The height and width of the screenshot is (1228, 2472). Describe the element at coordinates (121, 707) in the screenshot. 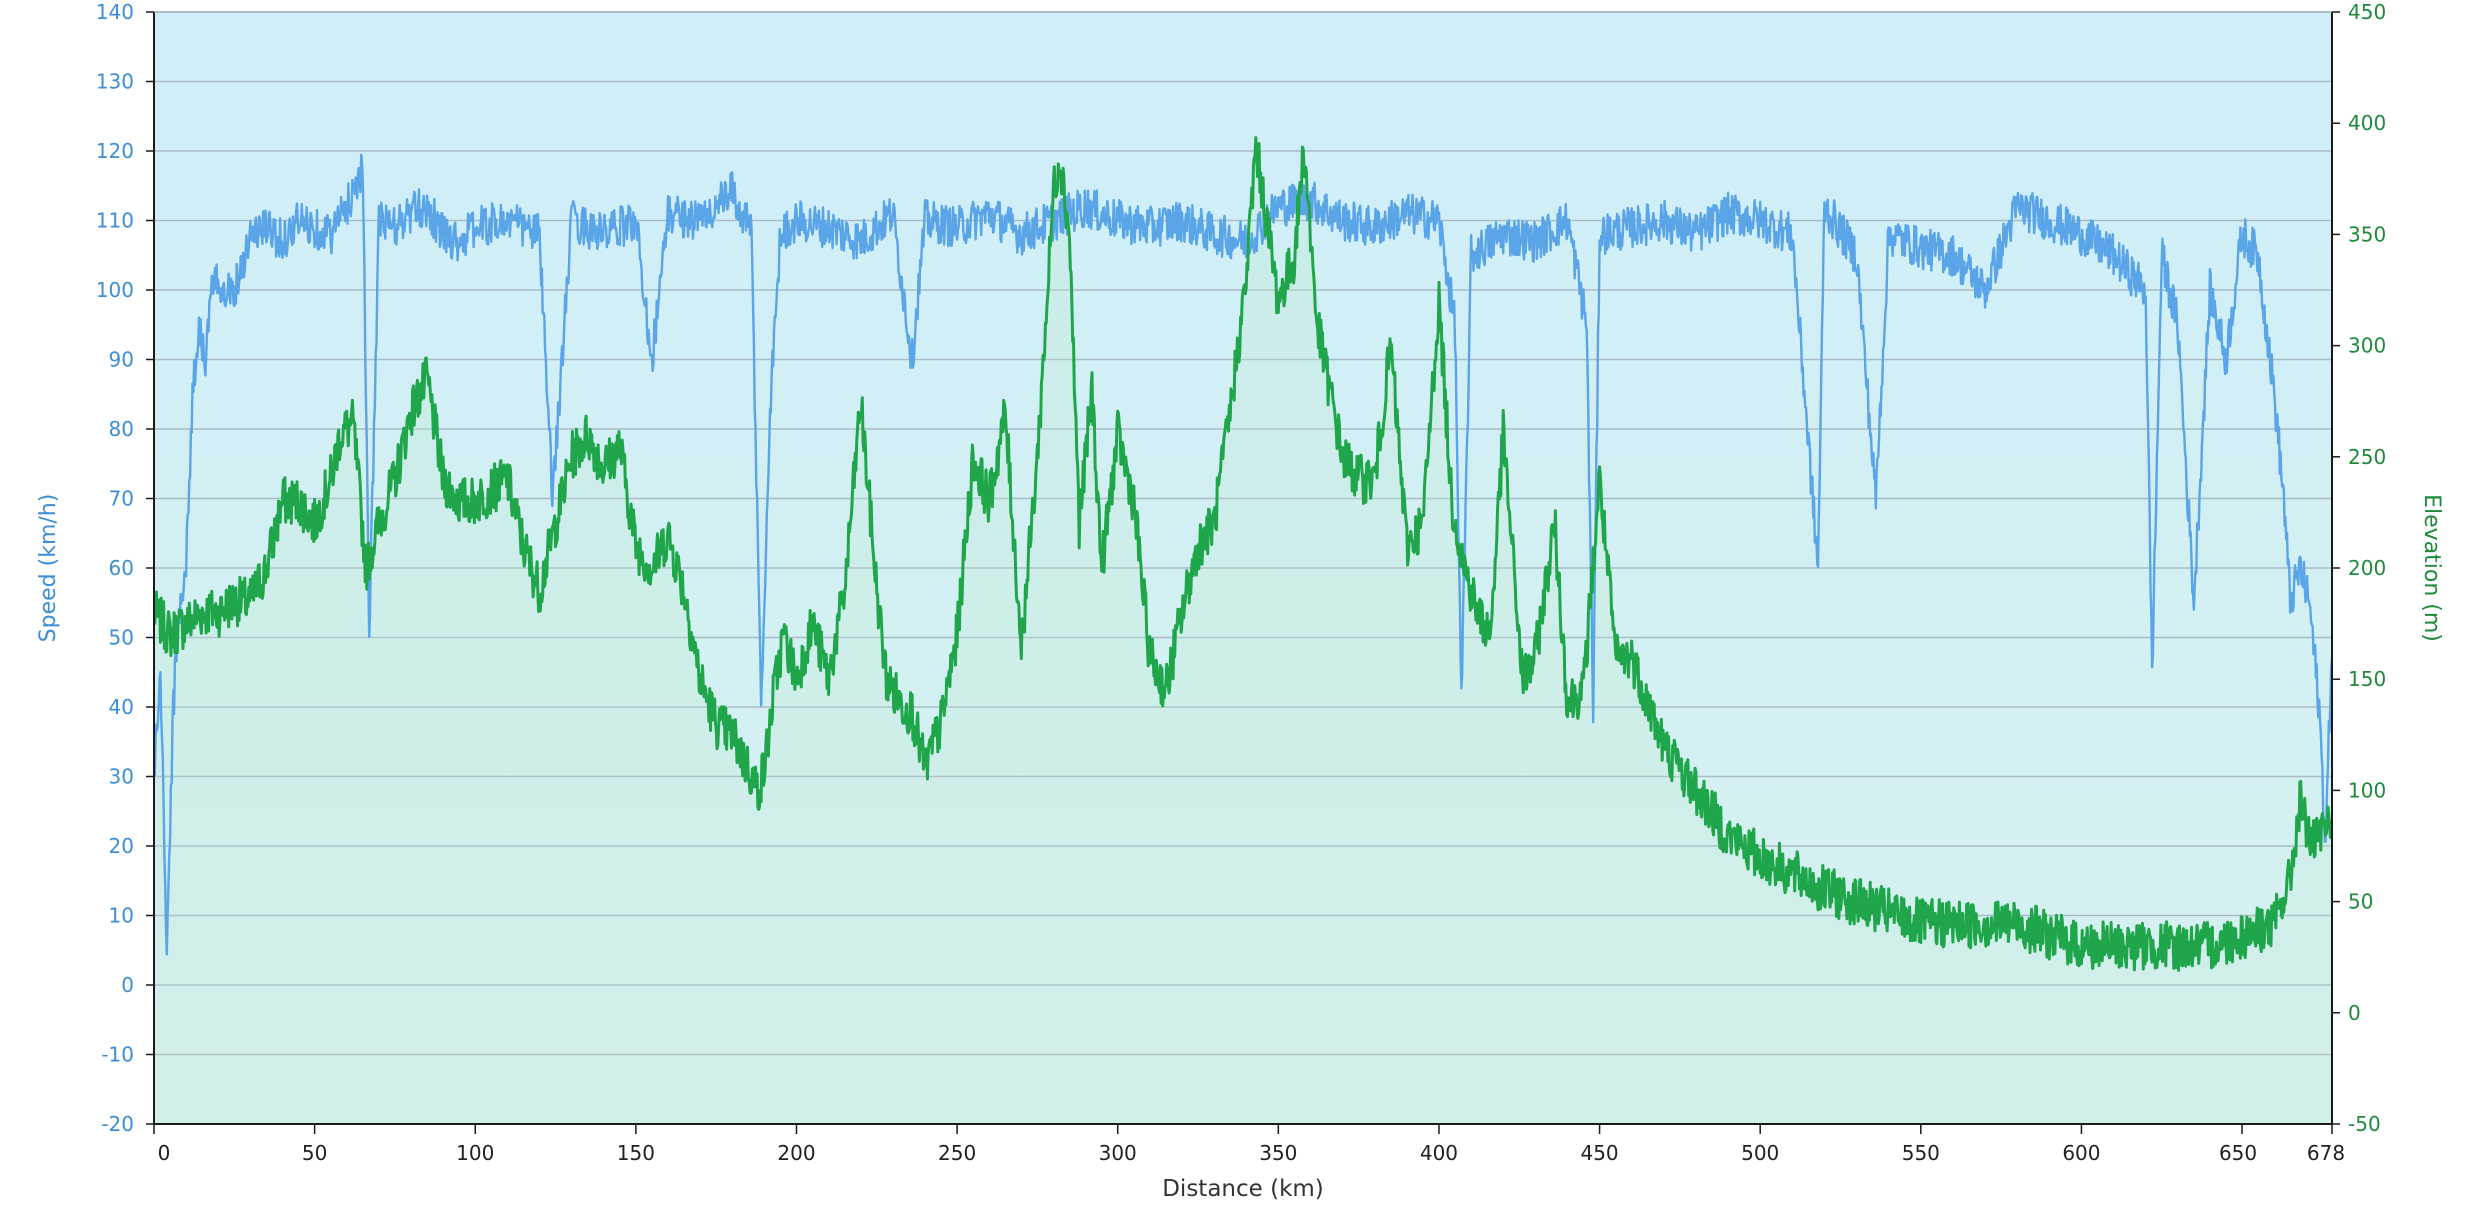

I see `left-tick-label: 40` at that location.